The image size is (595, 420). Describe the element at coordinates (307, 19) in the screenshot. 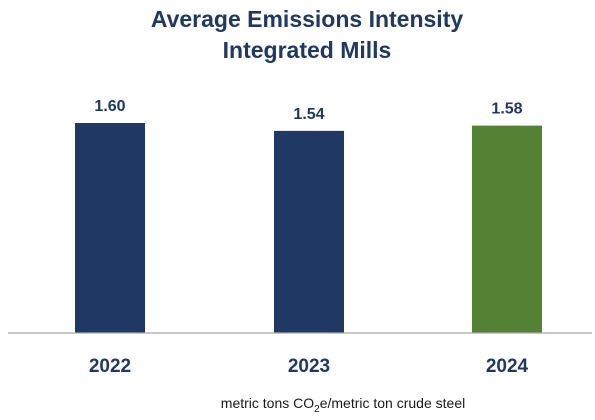

I see `chart-title-line-1: Average Emissions Intensity` at that location.